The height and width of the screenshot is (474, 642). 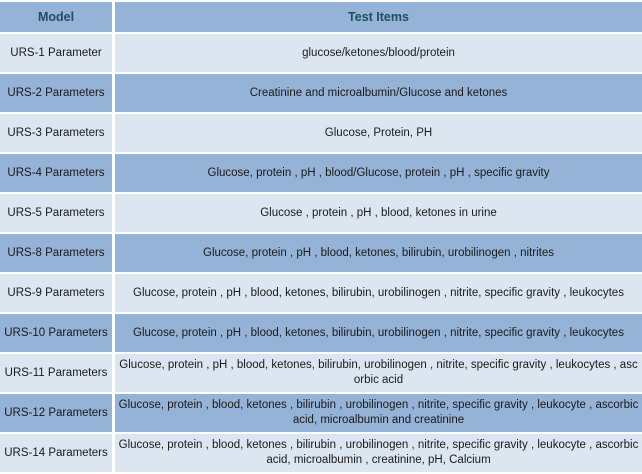 I want to click on cell-model: URS-2 Parameters, so click(x=57, y=93).